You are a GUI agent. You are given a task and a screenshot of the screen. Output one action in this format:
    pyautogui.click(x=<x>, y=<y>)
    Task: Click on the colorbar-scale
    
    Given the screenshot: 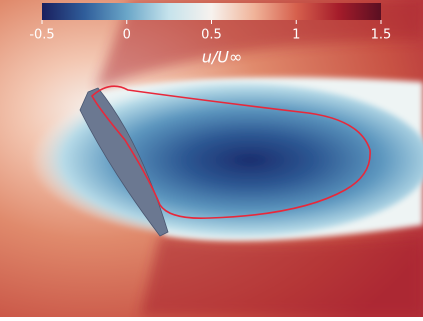 What is the action you would take?
    pyautogui.click(x=211, y=11)
    